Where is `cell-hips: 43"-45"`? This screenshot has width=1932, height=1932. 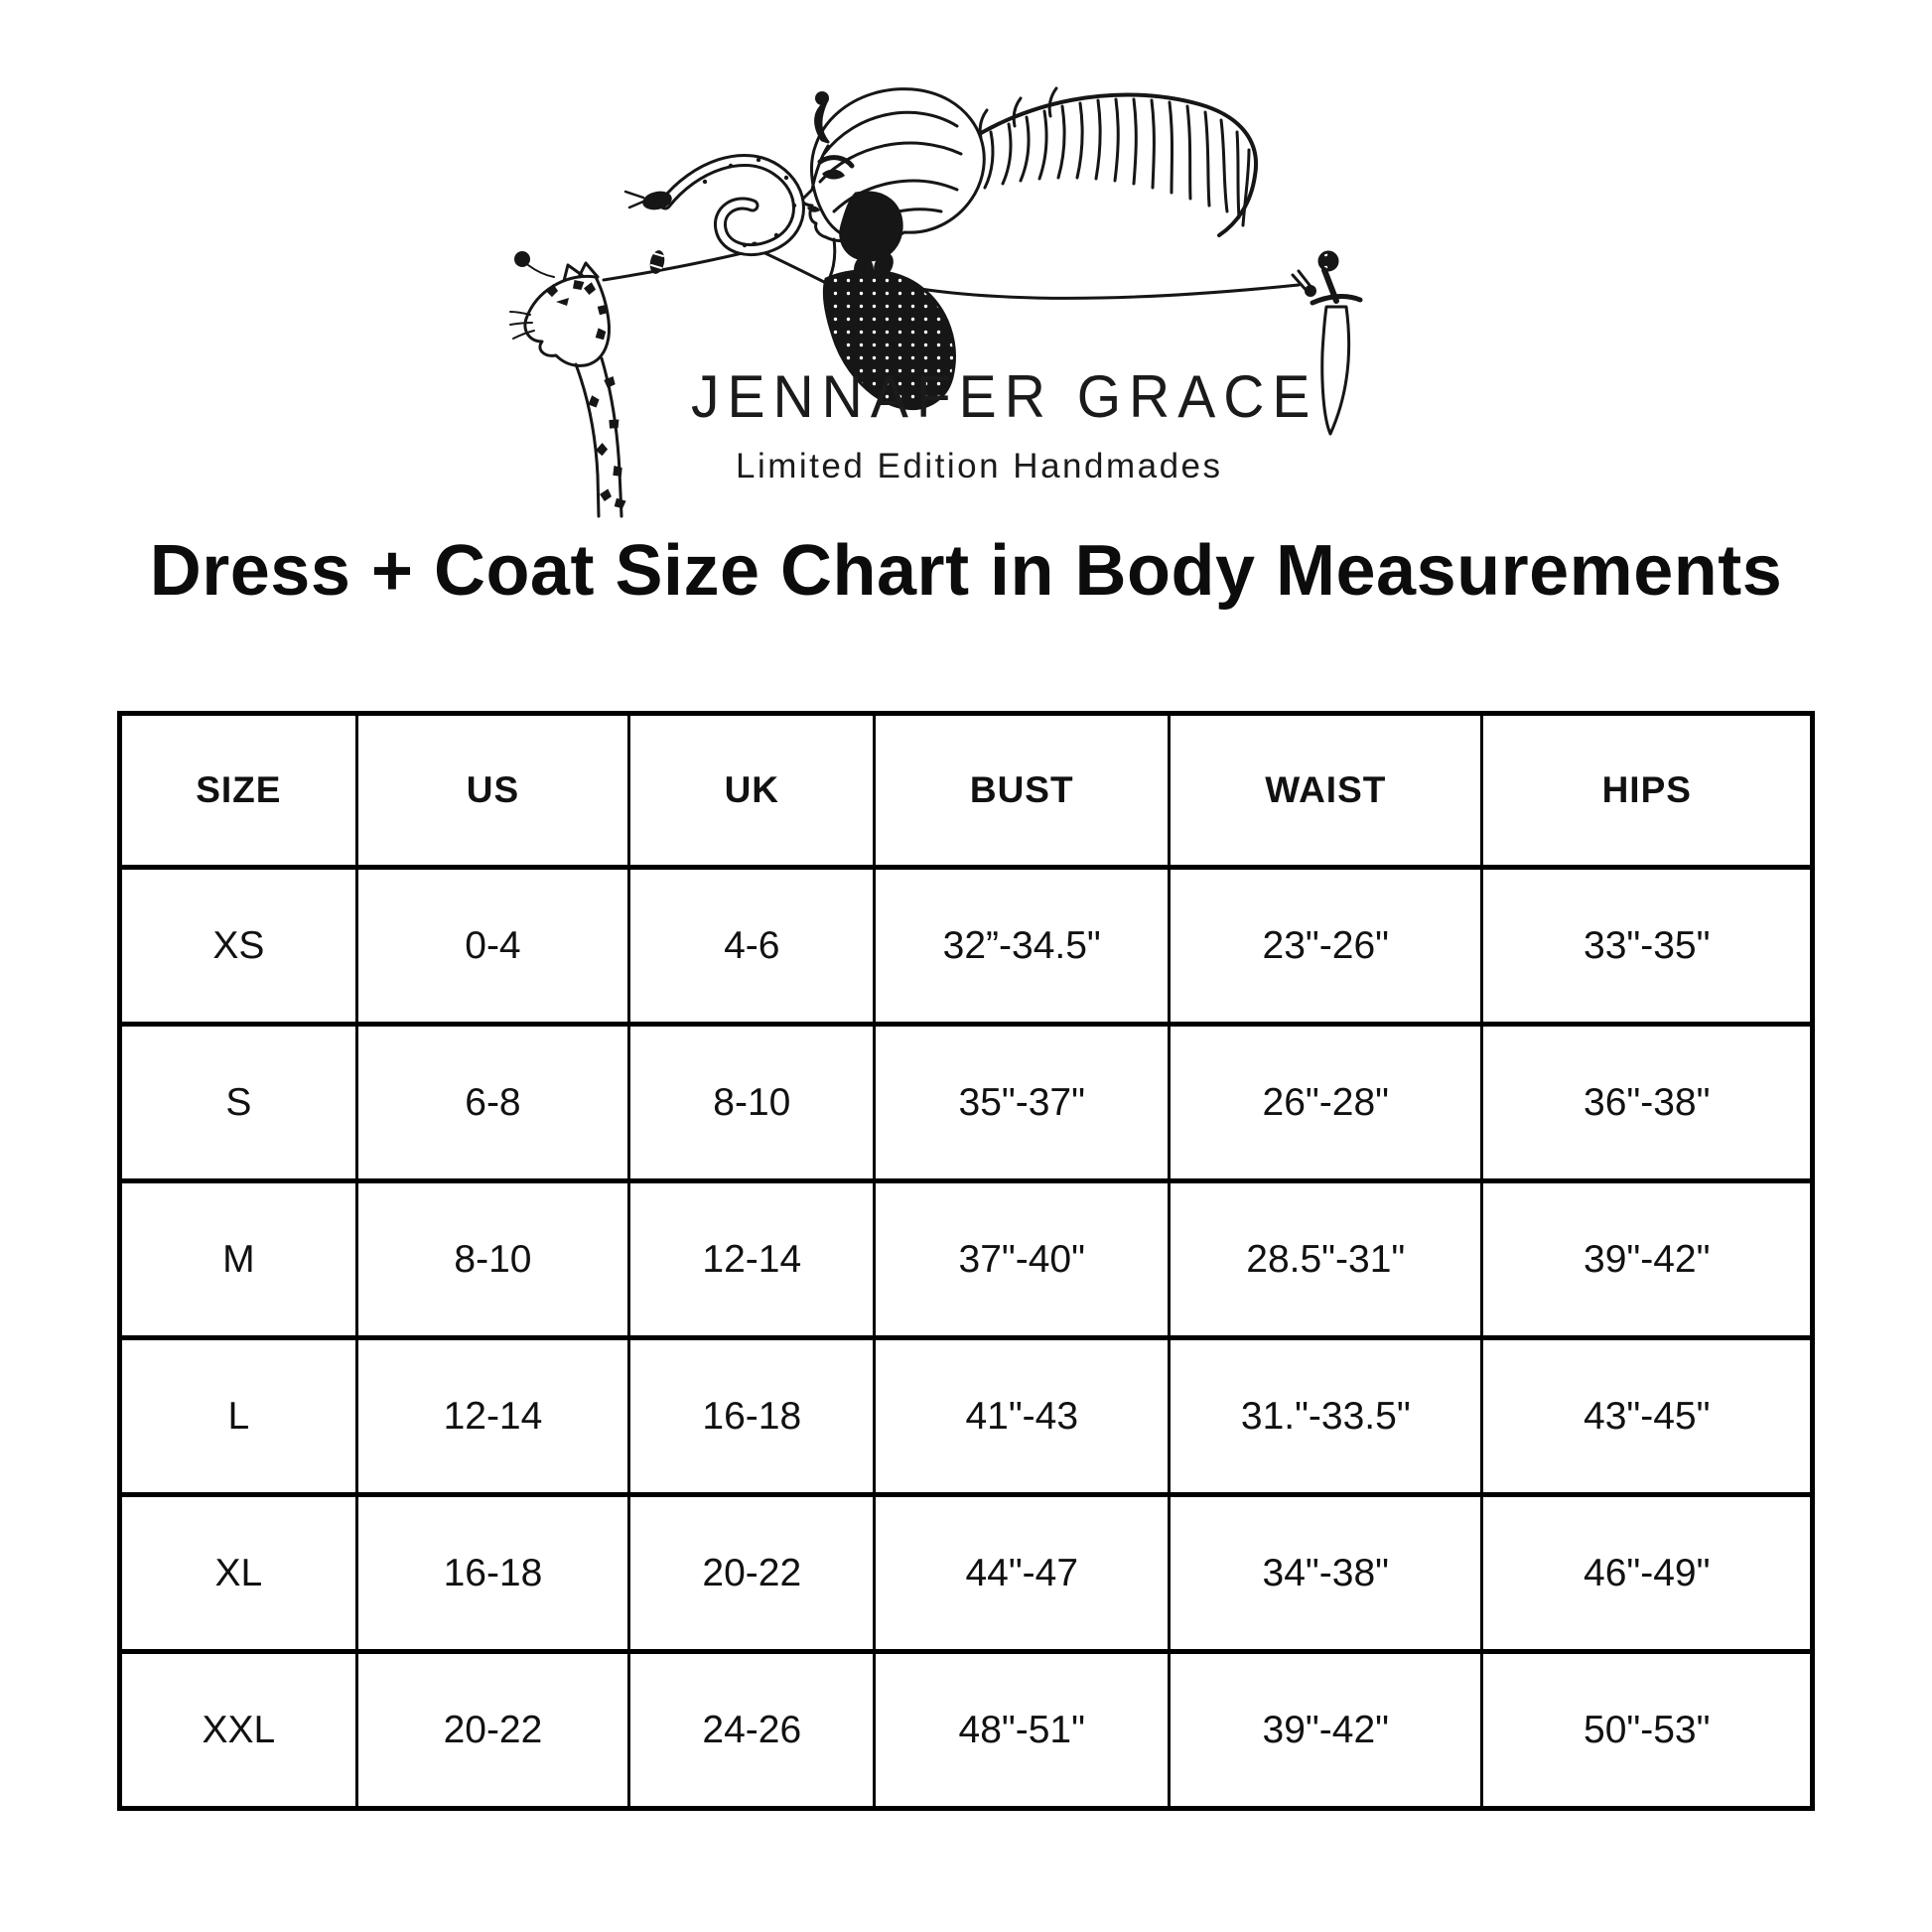
cell-hips: 43"-45" is located at coordinates (1647, 1416).